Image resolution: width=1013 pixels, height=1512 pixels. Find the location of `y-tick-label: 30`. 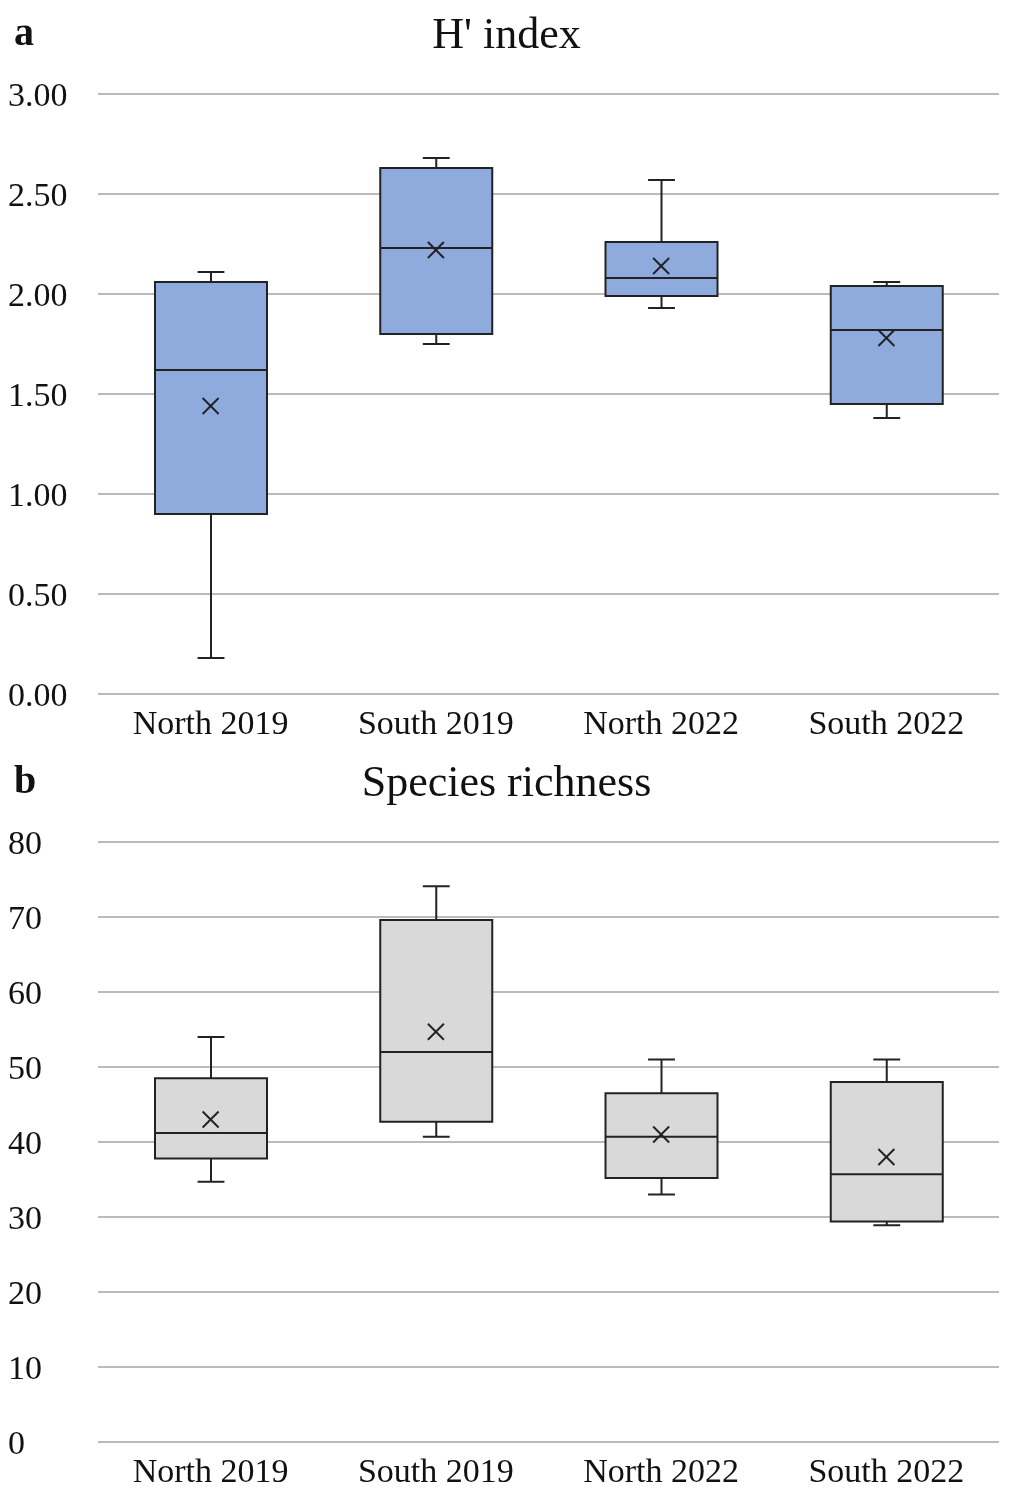

y-tick-label: 30 is located at coordinates (25, 1218).